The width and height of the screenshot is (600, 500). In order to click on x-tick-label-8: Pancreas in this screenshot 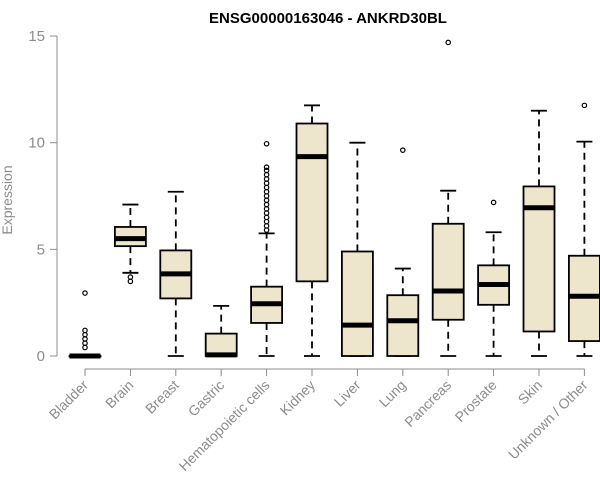, I will do `click(427, 403)`.